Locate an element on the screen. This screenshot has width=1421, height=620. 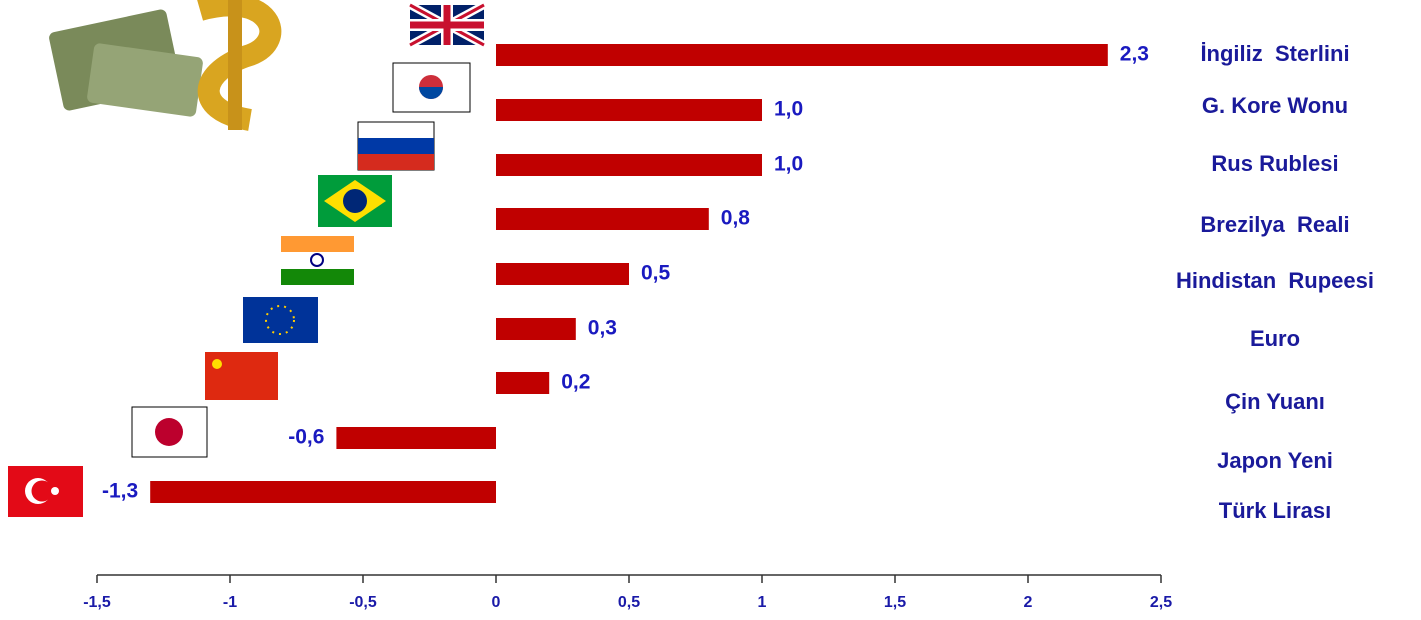
value-label: -0,6 is located at coordinates (306, 437).